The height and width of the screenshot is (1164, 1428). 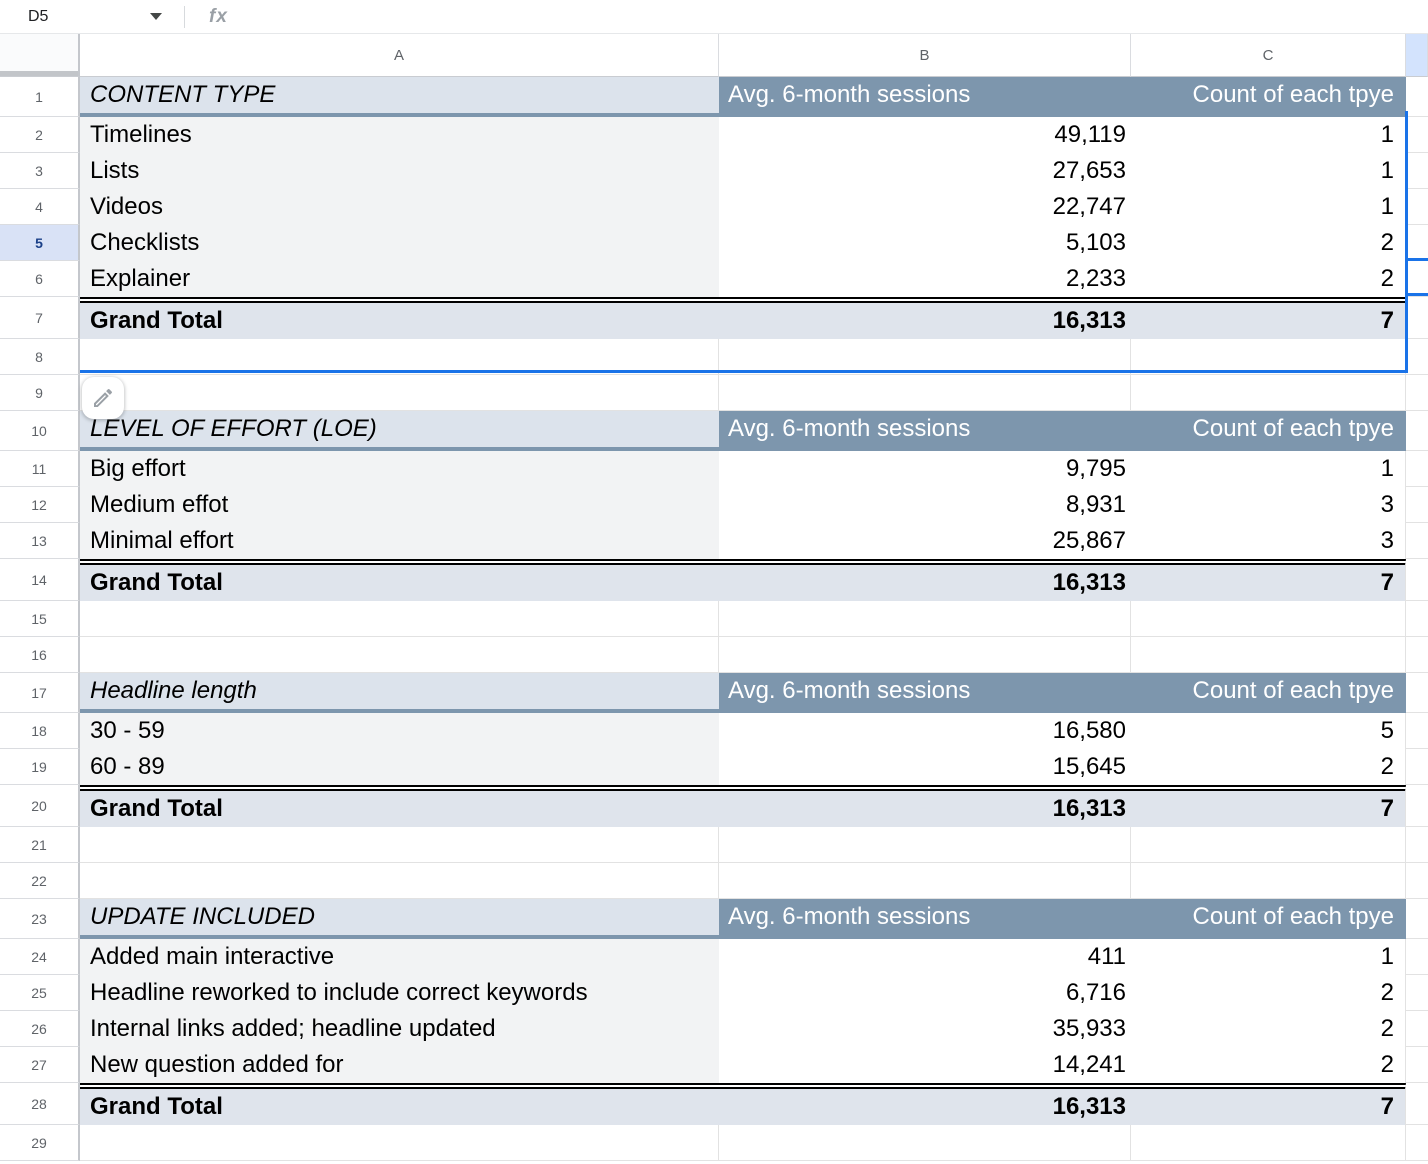 I want to click on cell-C16, so click(x=1268, y=655).